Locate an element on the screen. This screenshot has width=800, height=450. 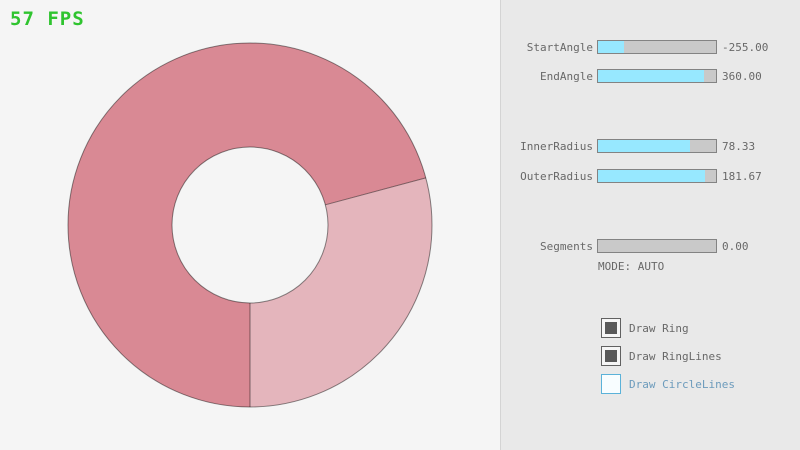
draw-ringlines-checkbox is located at coordinates (611, 356).